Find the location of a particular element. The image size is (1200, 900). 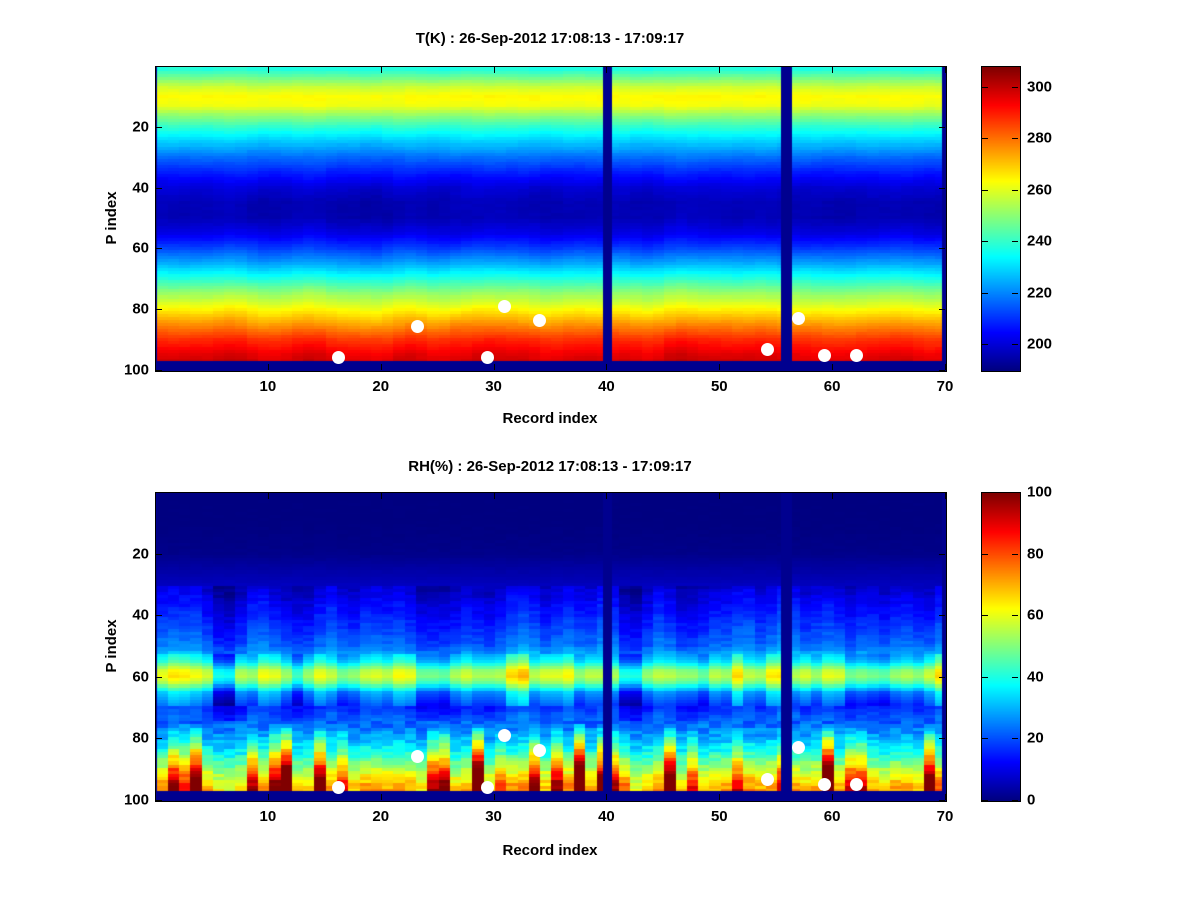

colorbar-tick-label: 40 is located at coordinates (1035, 677).